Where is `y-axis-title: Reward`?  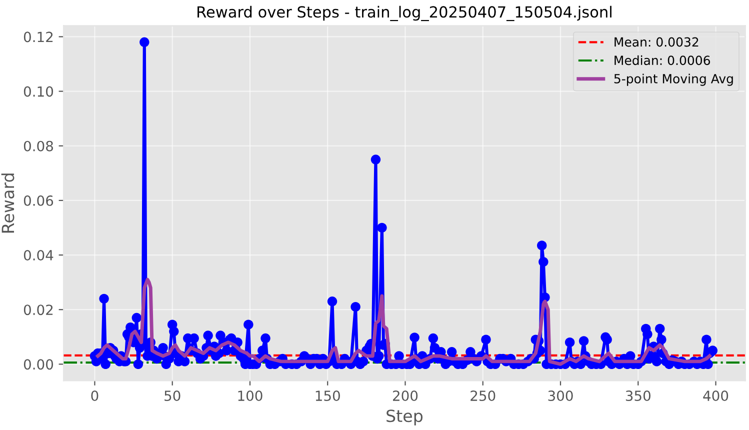
y-axis-title: Reward is located at coordinates (7, 203).